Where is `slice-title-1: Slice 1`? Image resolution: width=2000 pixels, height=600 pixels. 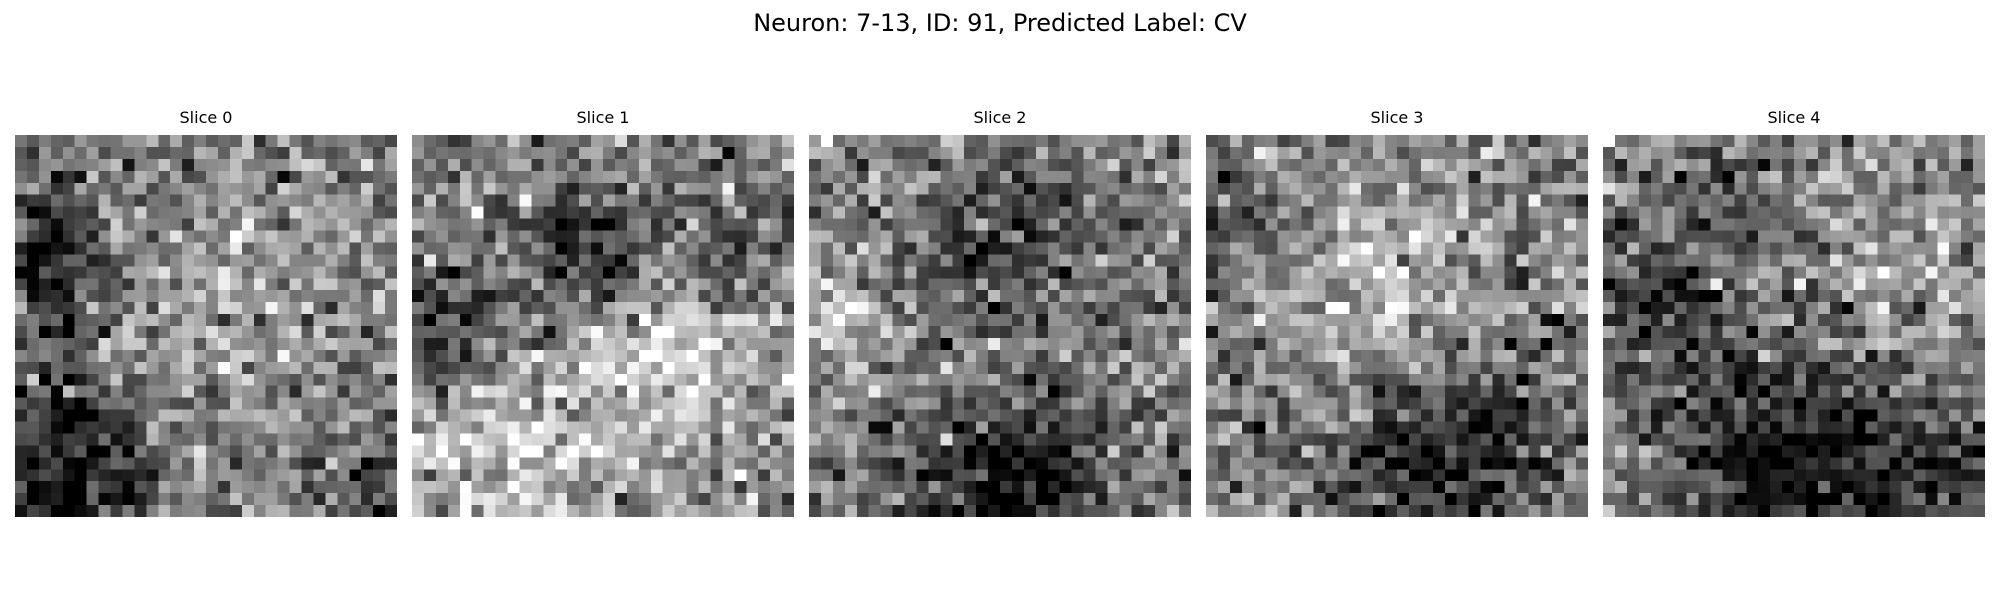
slice-title-1: Slice 1 is located at coordinates (603, 117).